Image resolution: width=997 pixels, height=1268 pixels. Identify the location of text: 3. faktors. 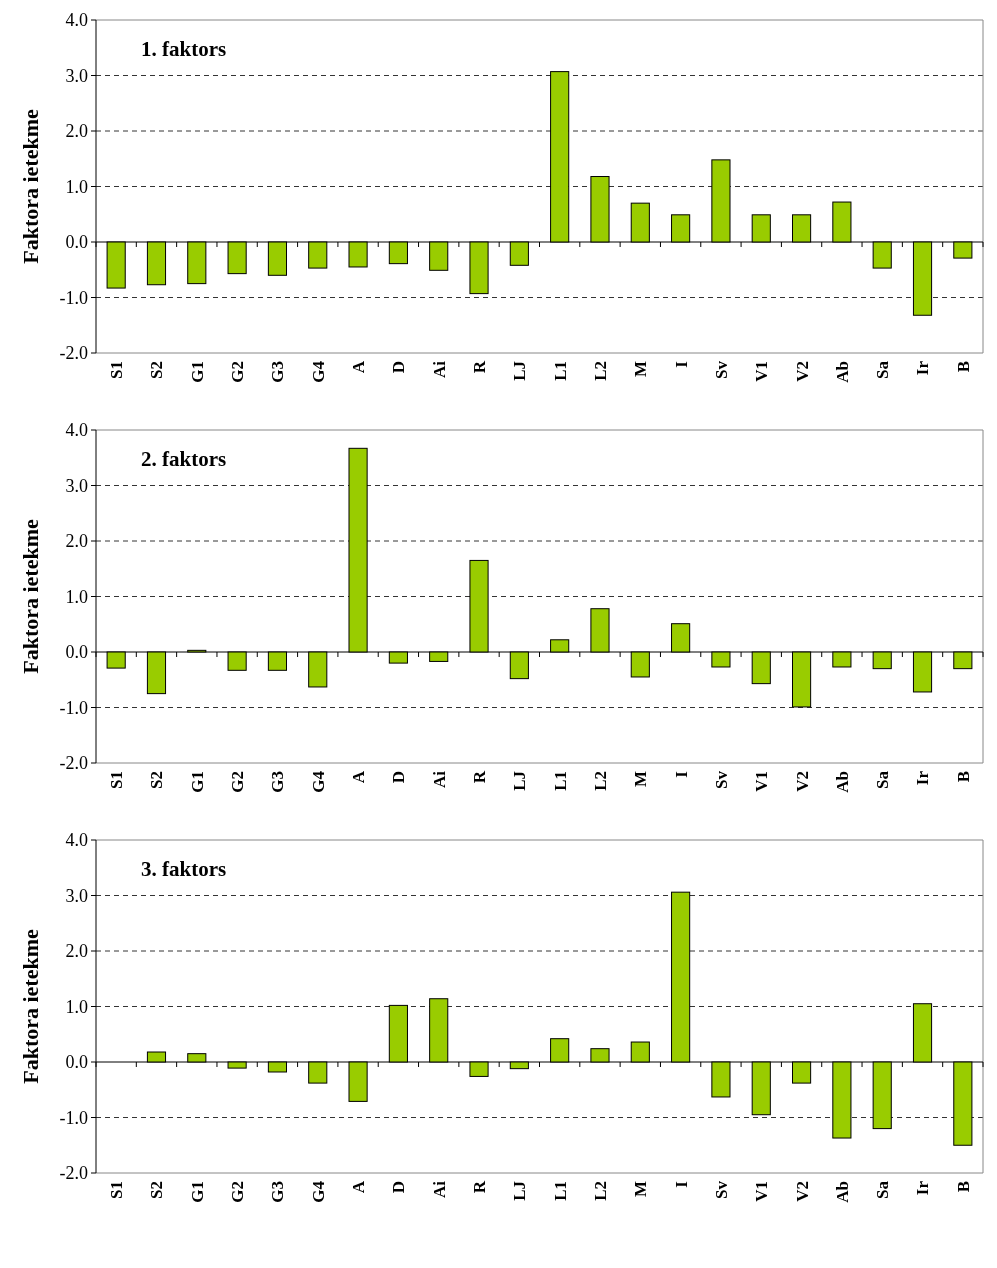
(184, 869).